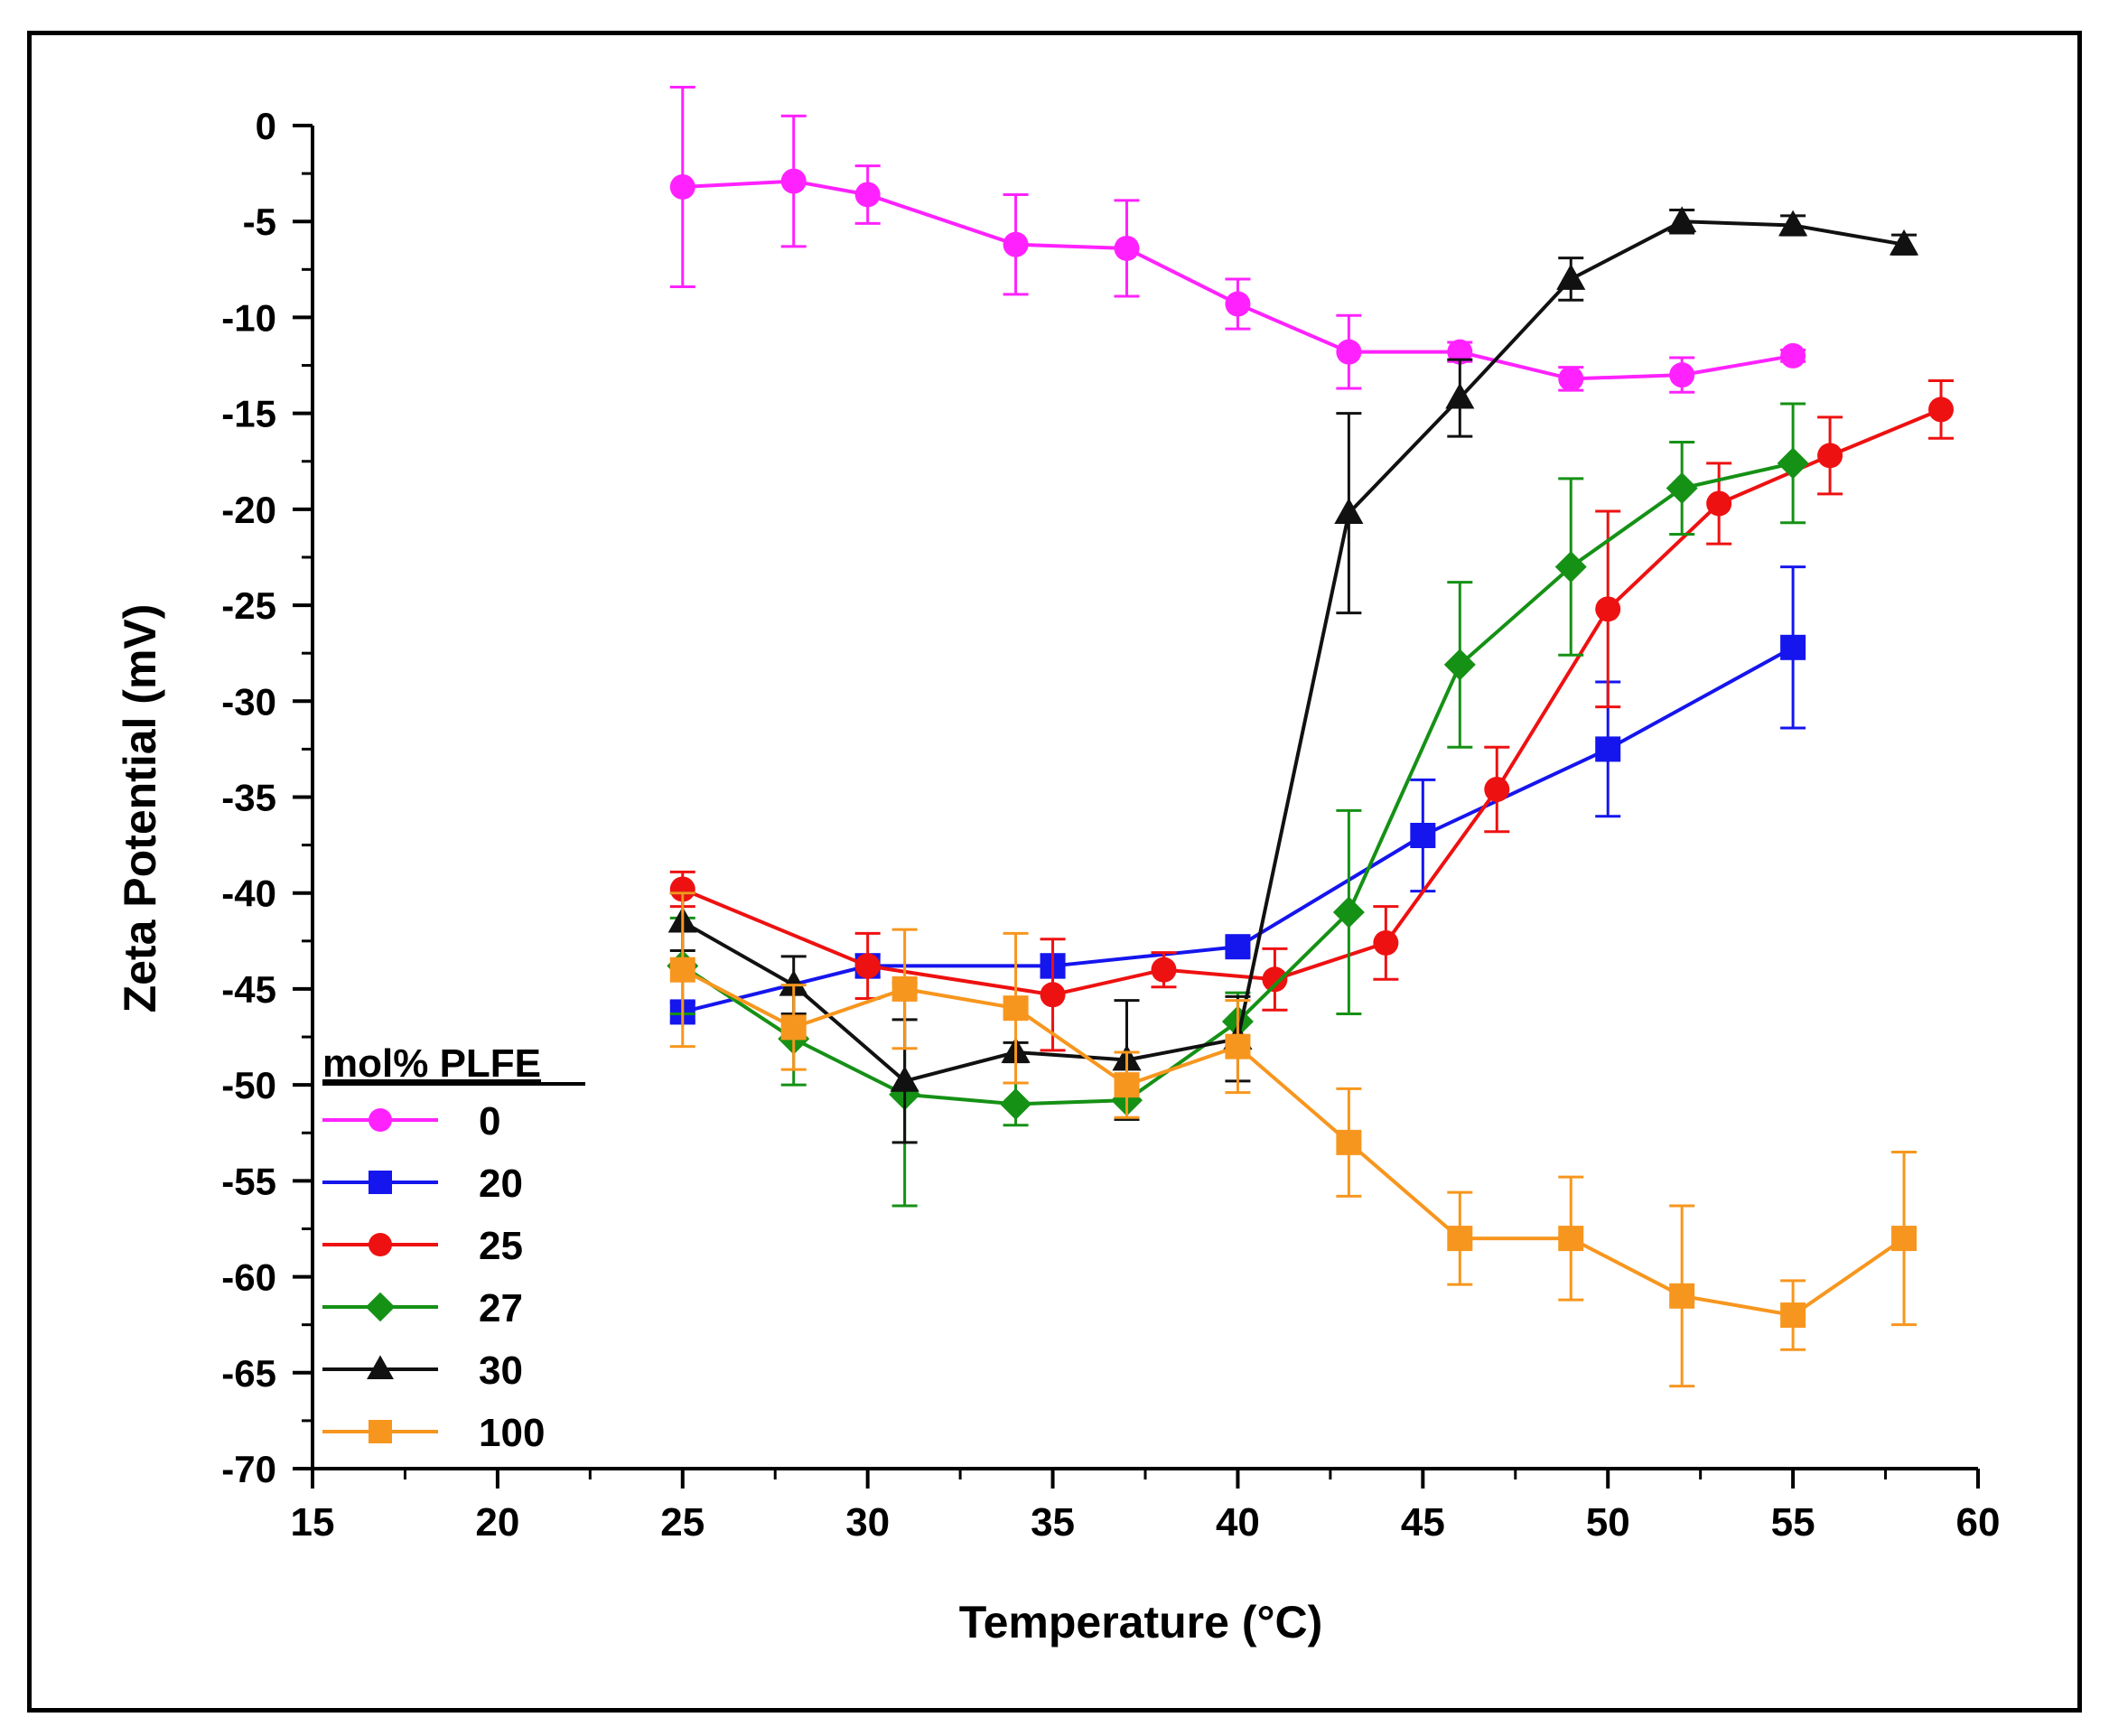 This screenshot has width=2109, height=1736. I want to click on y-tick-label: -70, so click(248, 1469).